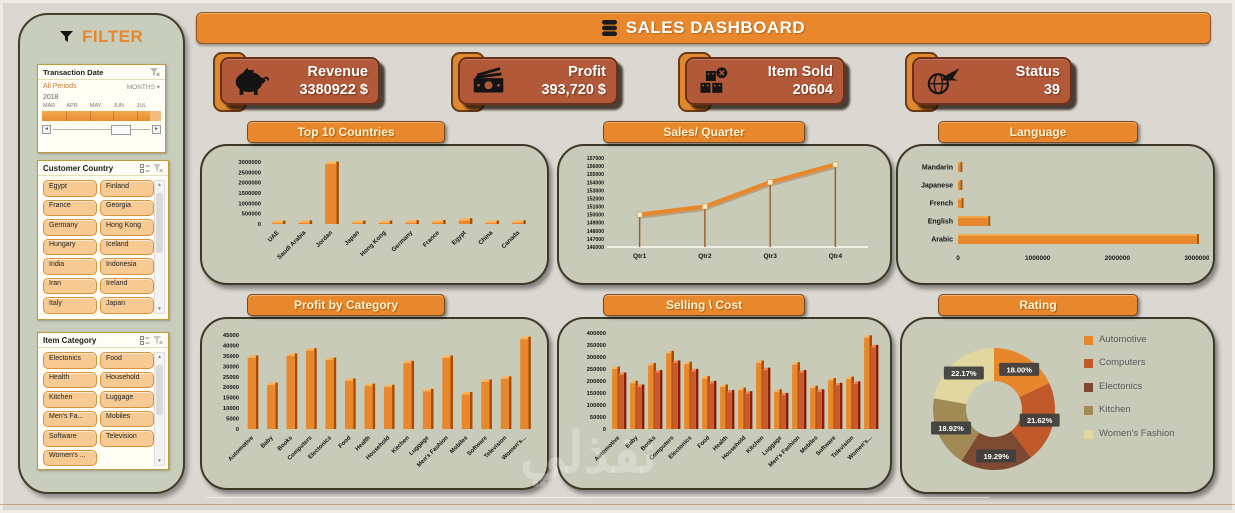 The height and width of the screenshot is (513, 1235). What do you see at coordinates (113, 36) in the screenshot?
I see `filter-title-label: FILTER` at bounding box center [113, 36].